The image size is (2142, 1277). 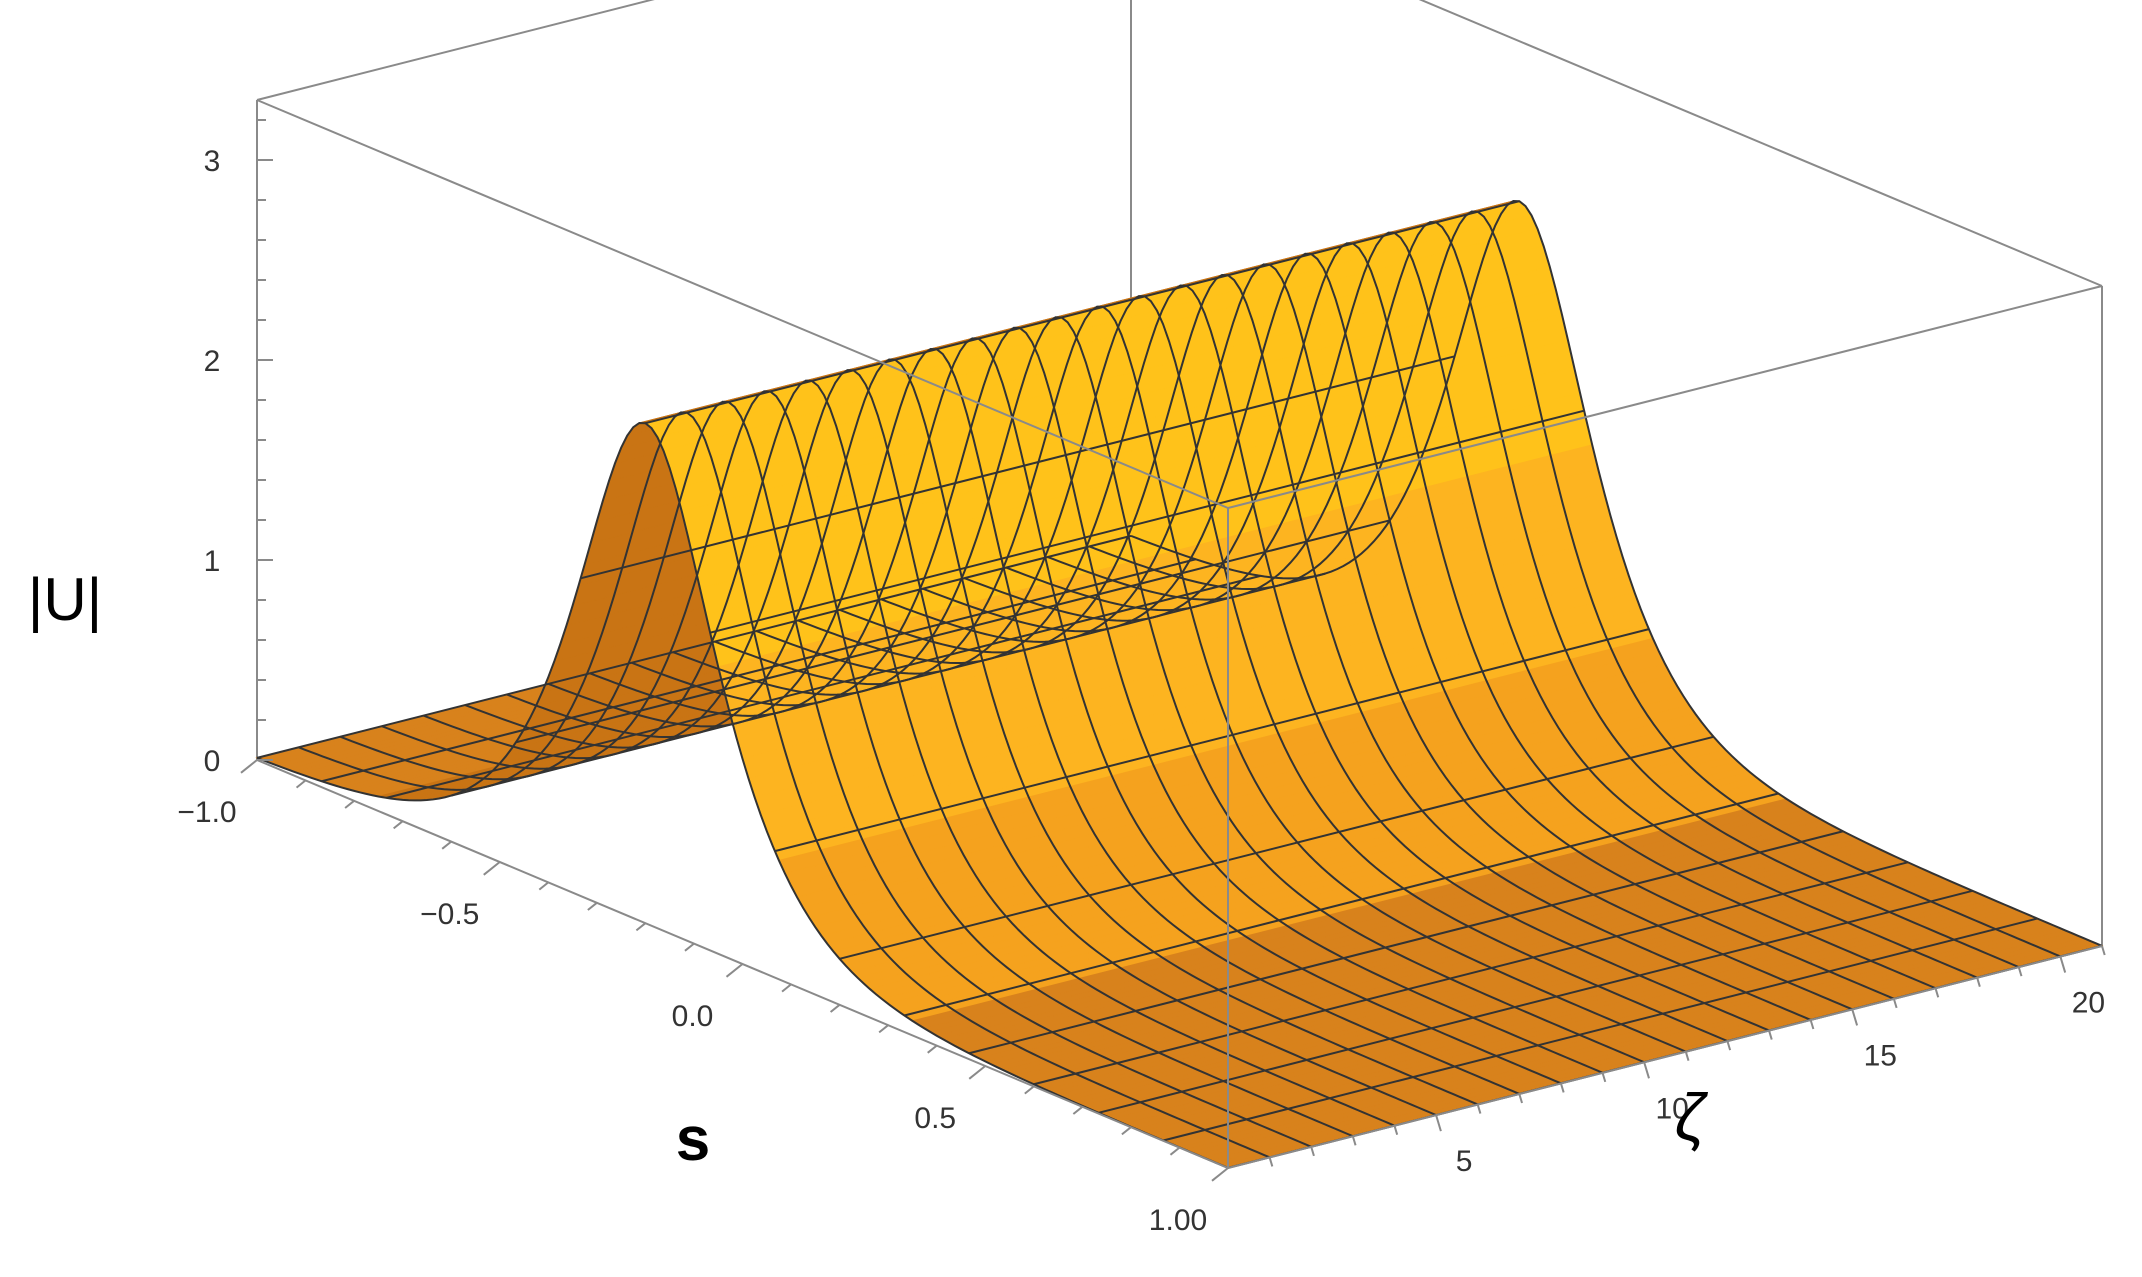 I want to click on y-axis-label: ζ, so click(x=1692, y=1117).